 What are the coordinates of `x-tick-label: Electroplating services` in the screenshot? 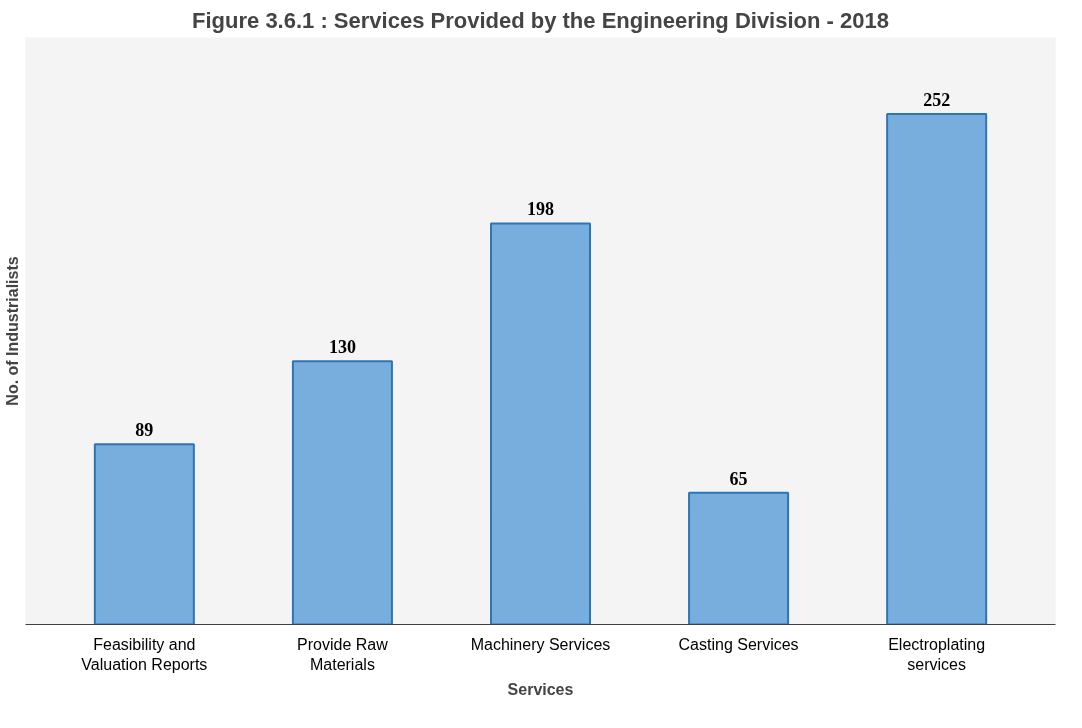 It's located at (937, 654).